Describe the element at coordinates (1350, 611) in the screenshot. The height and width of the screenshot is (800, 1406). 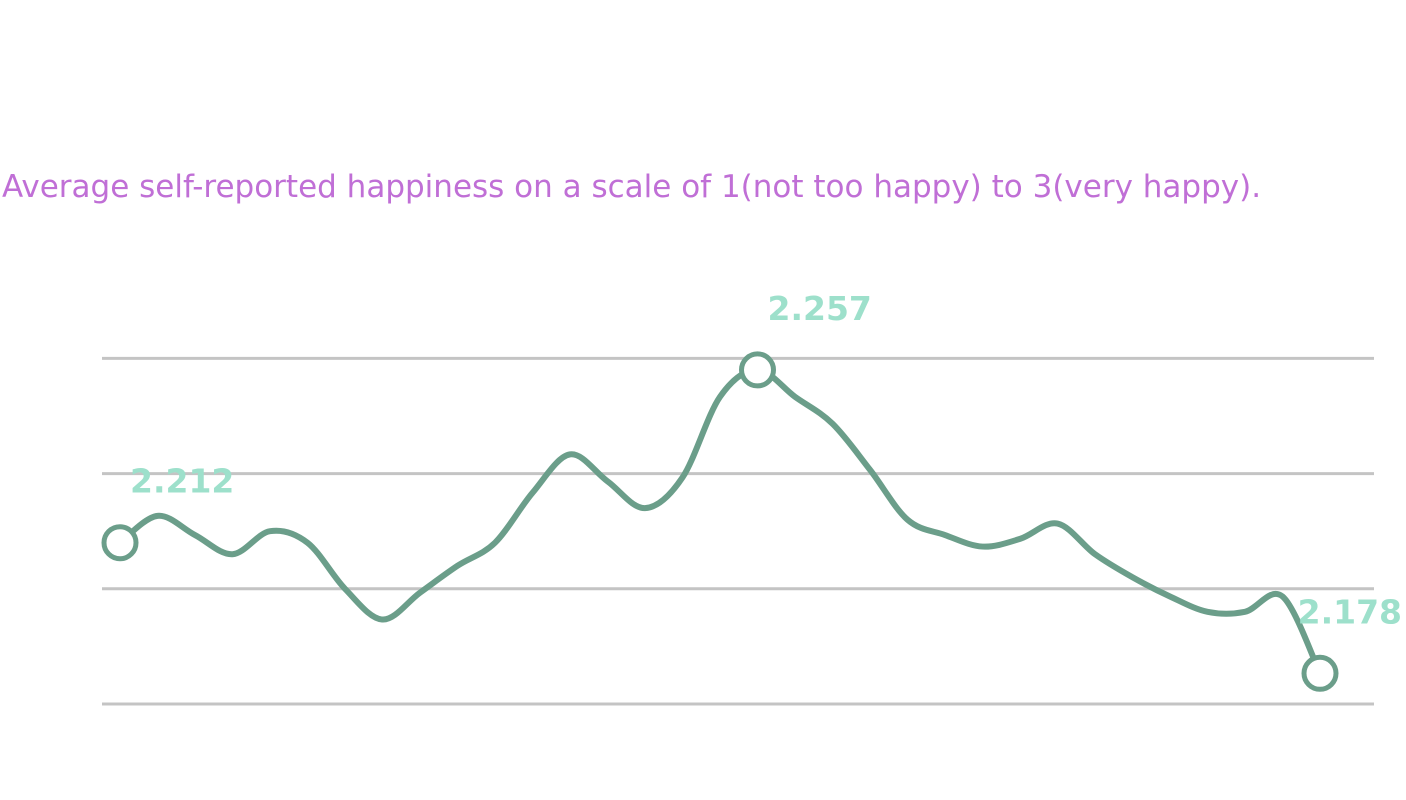
I see `data-label: 2.178` at that location.